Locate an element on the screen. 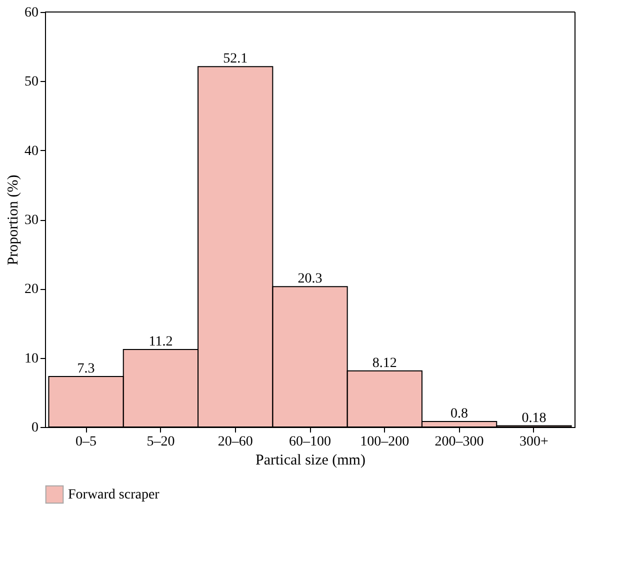 The image size is (618, 575). x-tick-label: 100–200 is located at coordinates (385, 442).